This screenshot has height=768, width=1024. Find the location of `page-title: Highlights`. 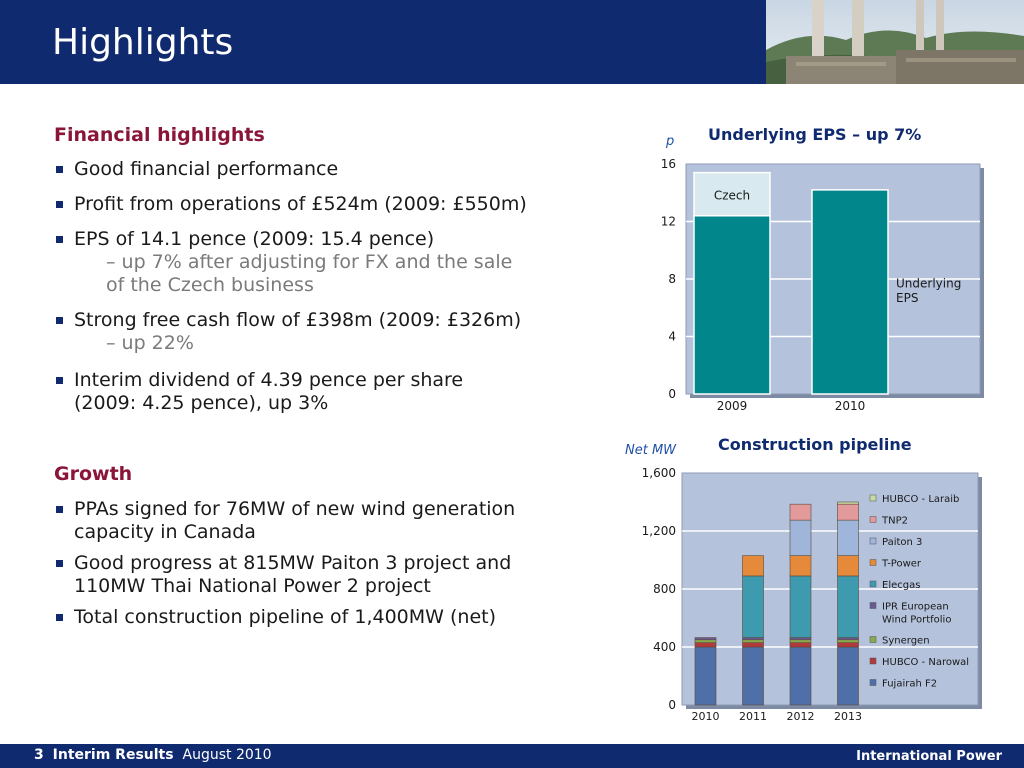

page-title: Highlights is located at coordinates (143, 42).